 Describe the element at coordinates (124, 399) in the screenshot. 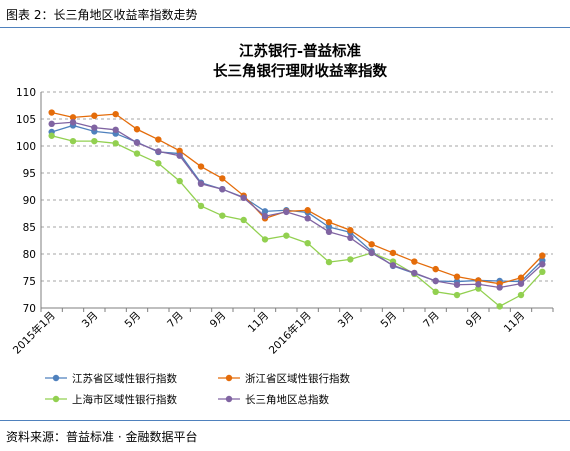

I see `legend-label: 上海市区域性银行指数` at that location.